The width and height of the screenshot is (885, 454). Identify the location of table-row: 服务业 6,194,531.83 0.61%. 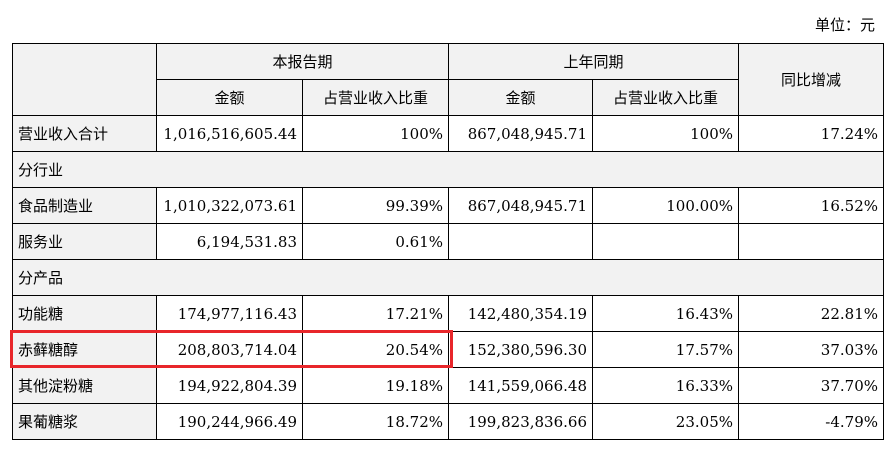
(448, 241).